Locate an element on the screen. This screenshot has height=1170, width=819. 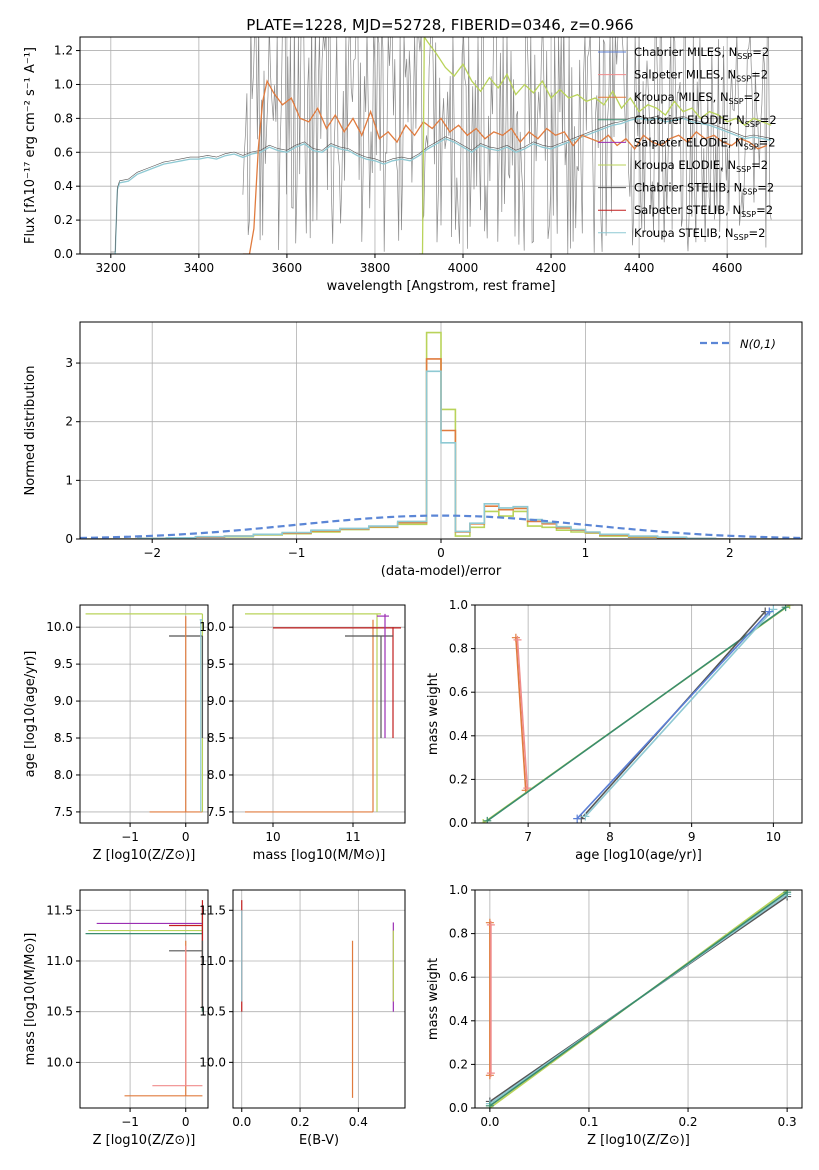
x-tick-label: −2 is located at coordinates (152, 553).